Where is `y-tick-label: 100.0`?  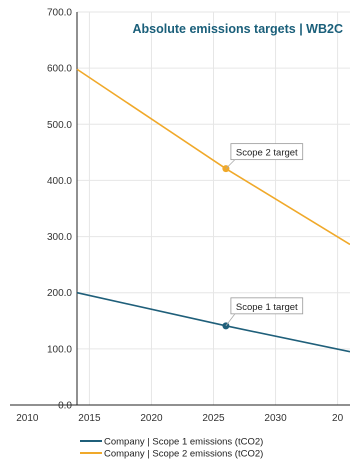
y-tick-label: 100.0 is located at coordinates (59, 349).